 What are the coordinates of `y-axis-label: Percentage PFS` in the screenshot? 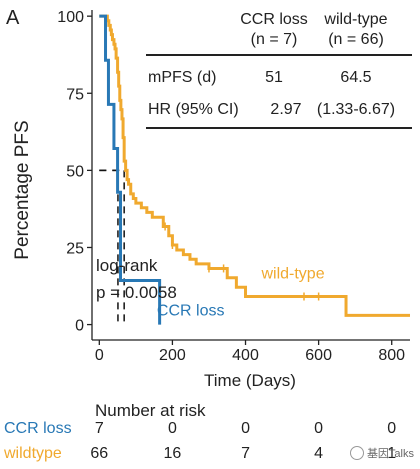 It's located at (22, 189).